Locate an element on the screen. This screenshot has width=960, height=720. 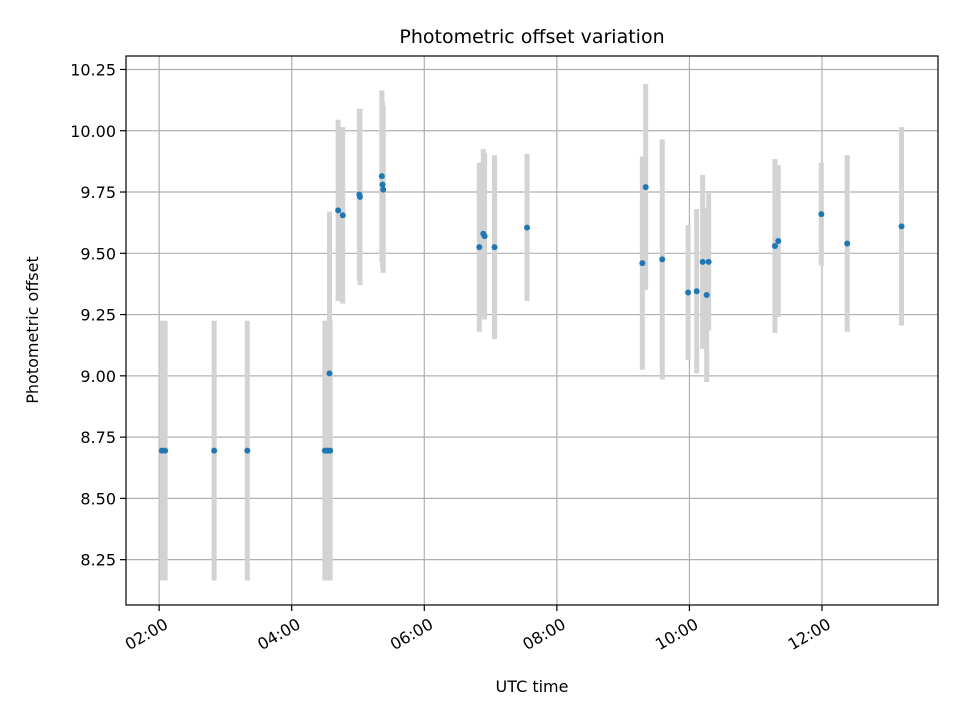
y-tick-label: 8.25 is located at coordinates (98, 560).